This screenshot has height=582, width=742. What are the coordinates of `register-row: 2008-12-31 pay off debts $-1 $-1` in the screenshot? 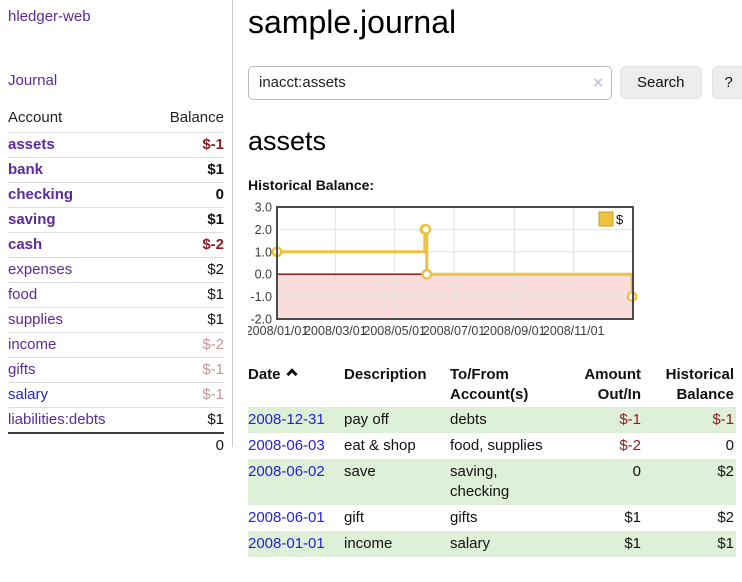 It's located at (492, 419).